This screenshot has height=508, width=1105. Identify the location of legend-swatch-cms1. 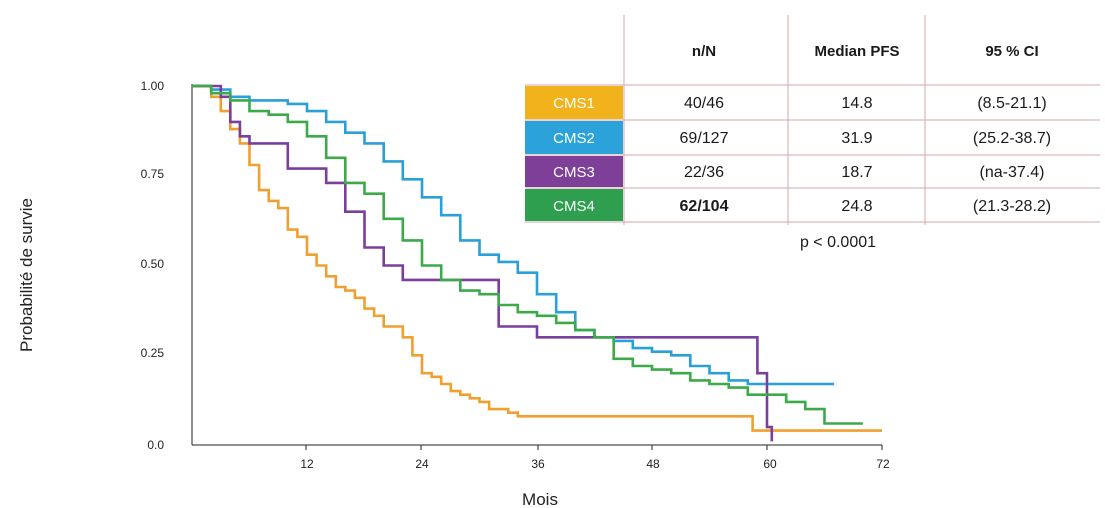
(574, 102).